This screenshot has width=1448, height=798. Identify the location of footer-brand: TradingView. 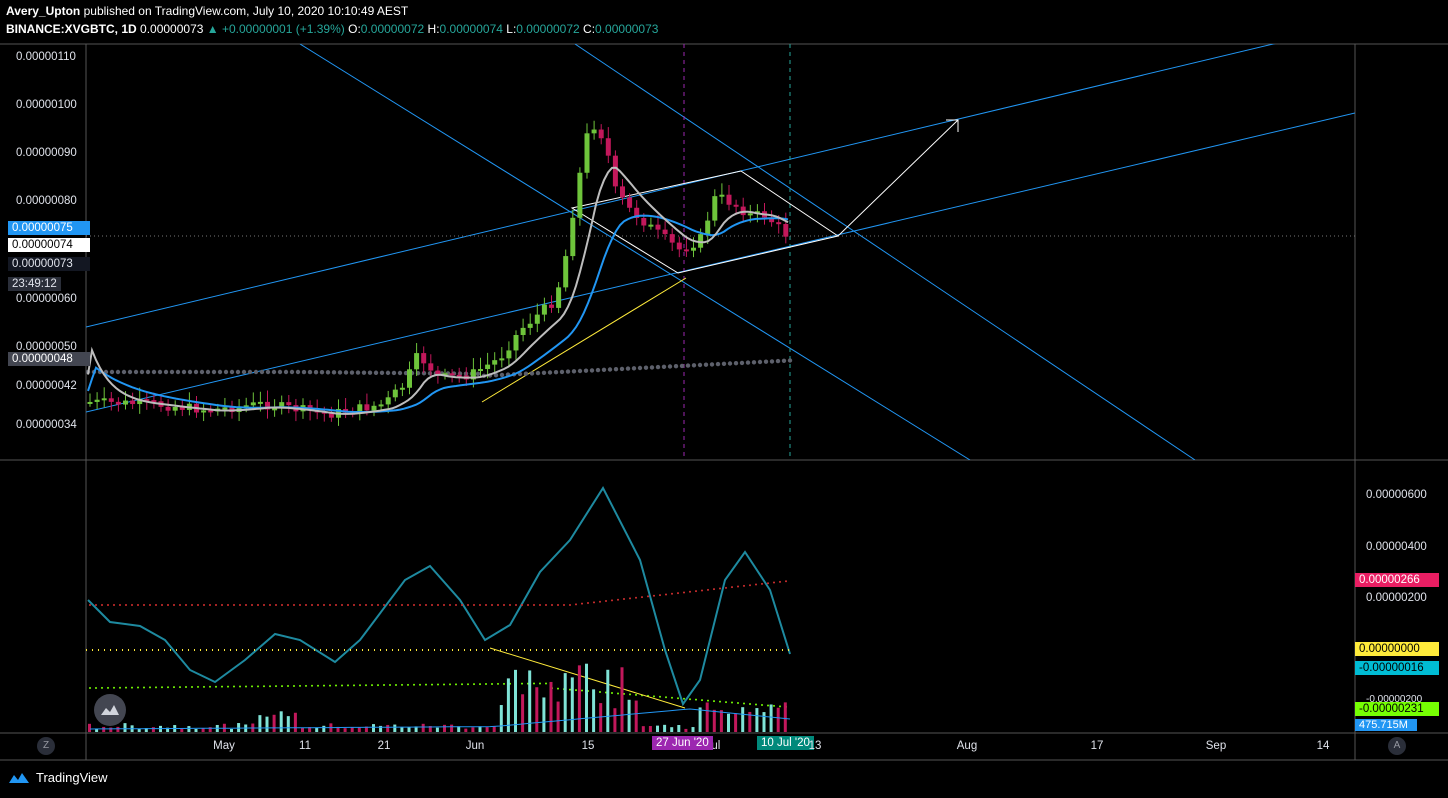
(58, 777).